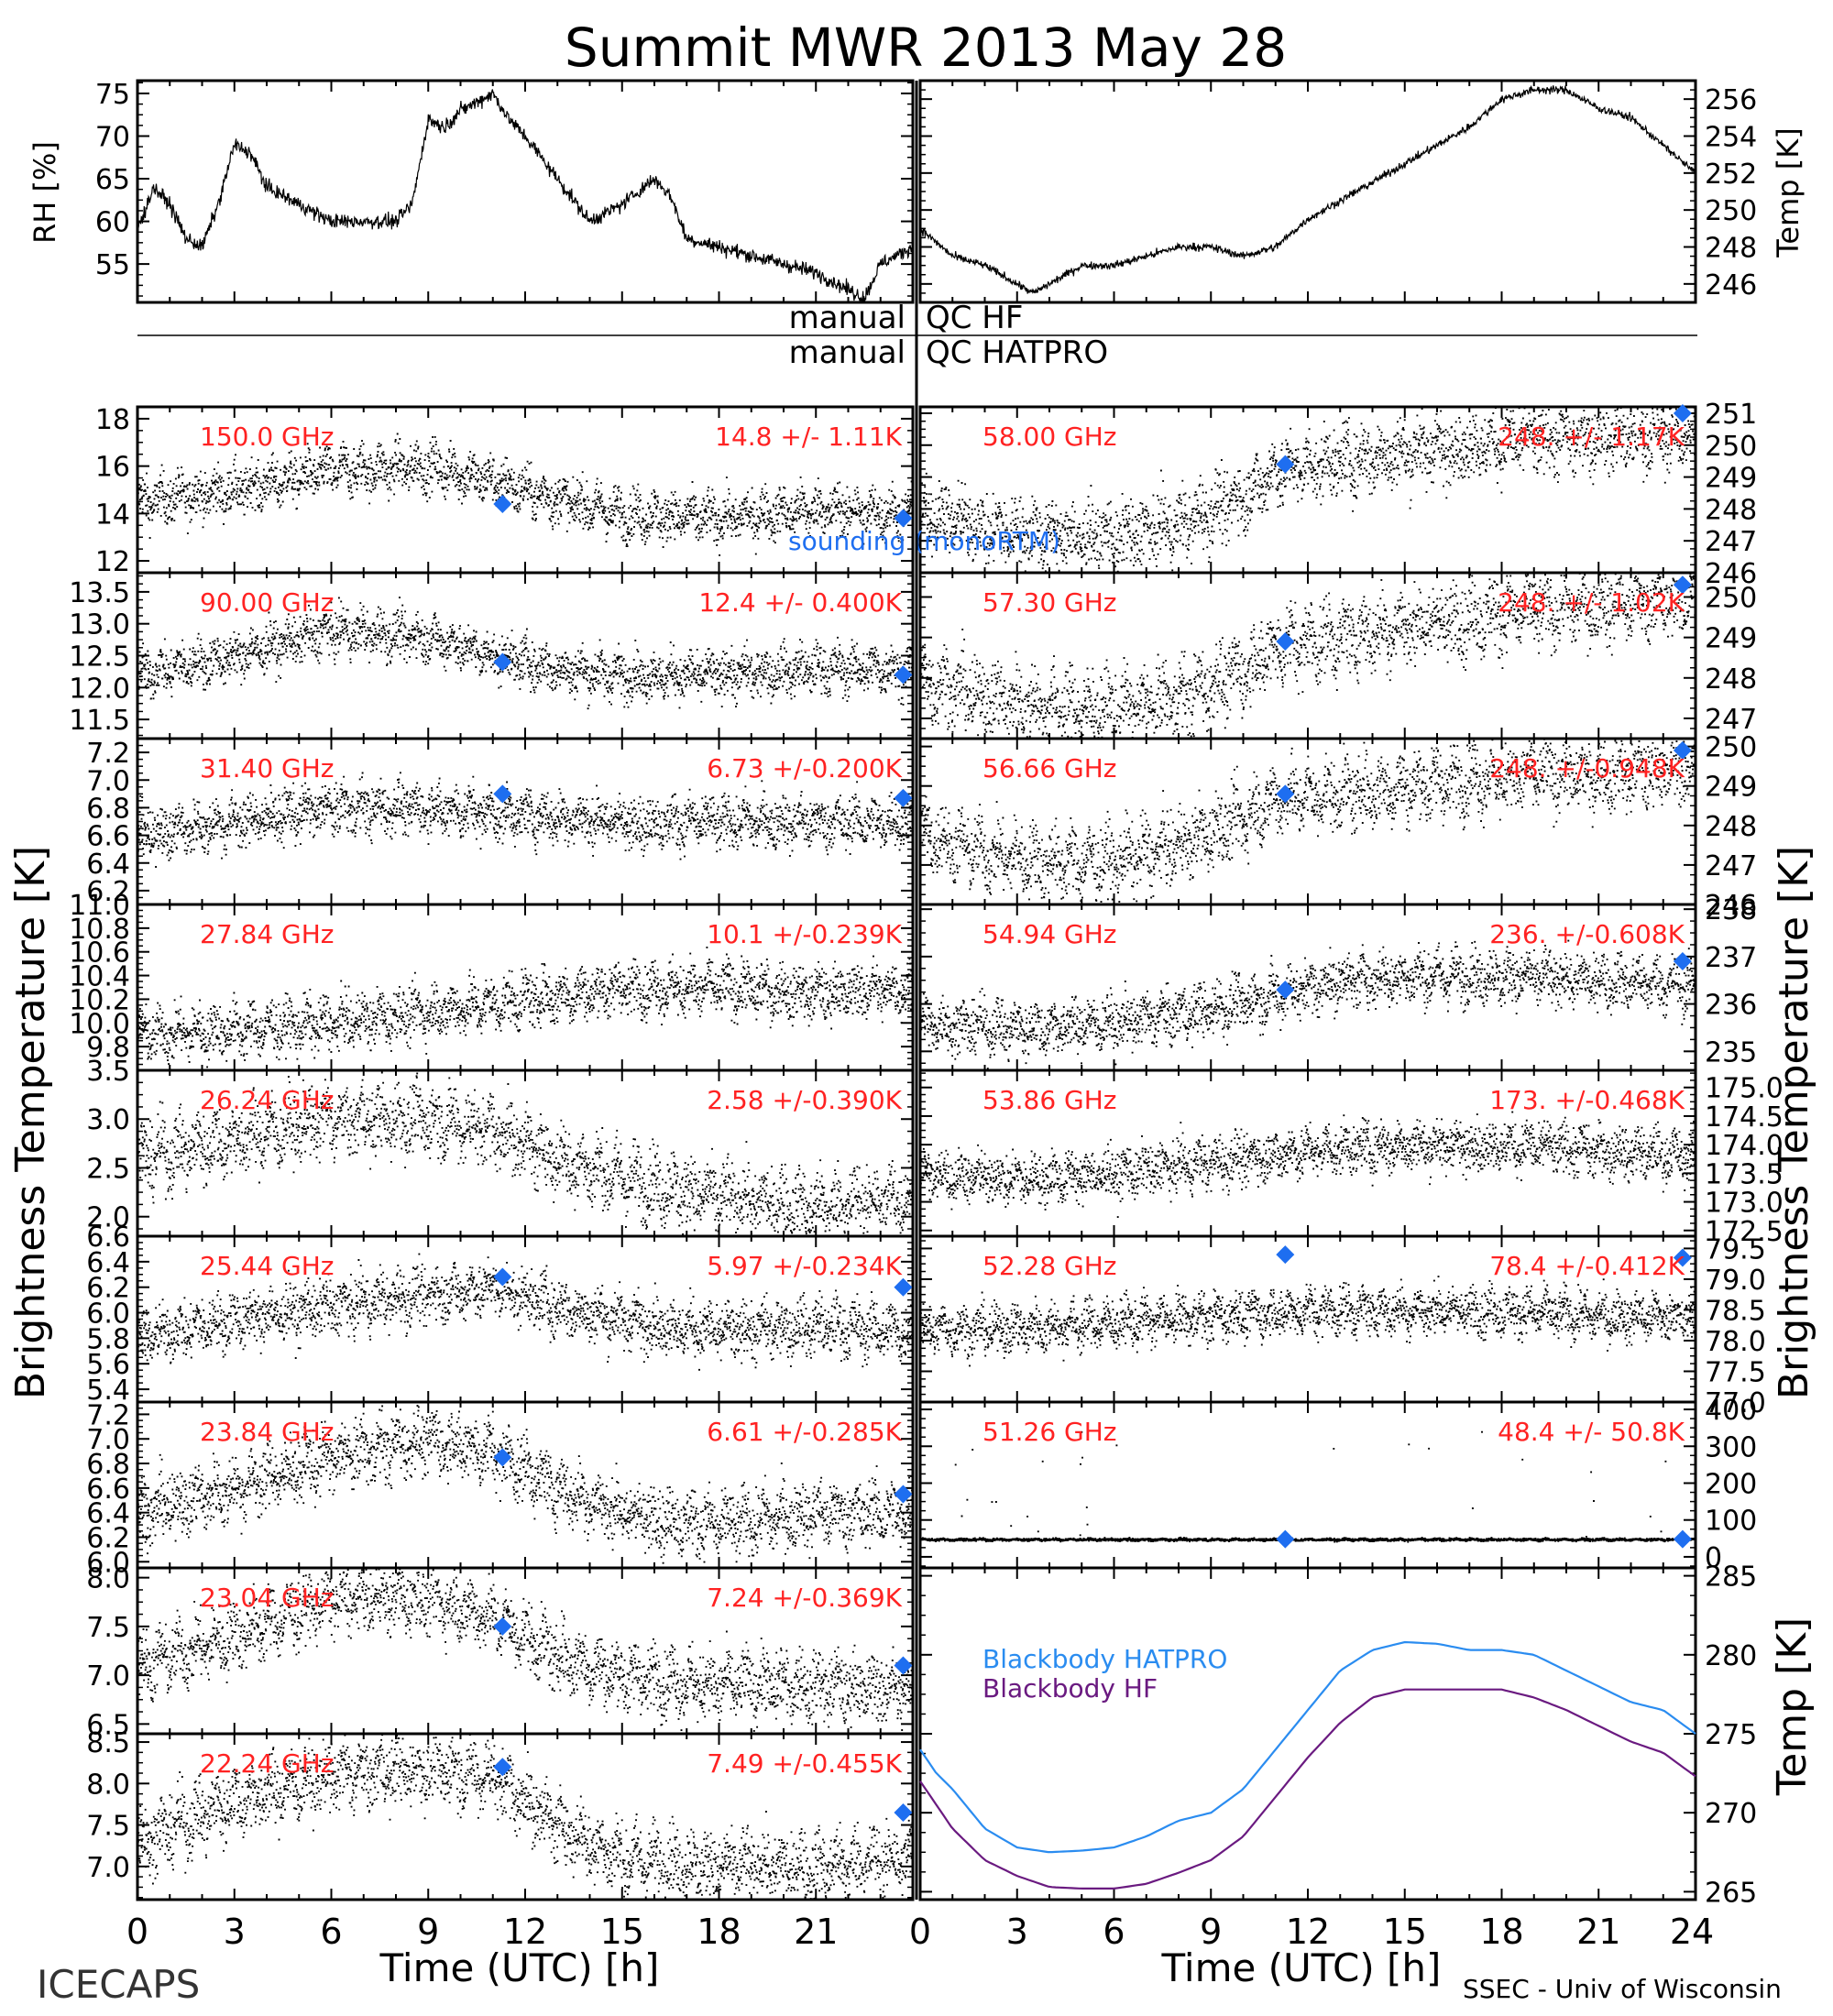  I want to click on x-tick-label: 0, so click(137, 1932).